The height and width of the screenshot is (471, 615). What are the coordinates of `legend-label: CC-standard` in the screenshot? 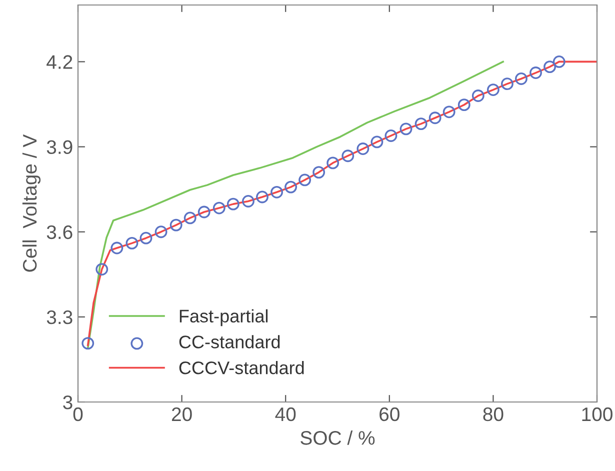 It's located at (229, 341).